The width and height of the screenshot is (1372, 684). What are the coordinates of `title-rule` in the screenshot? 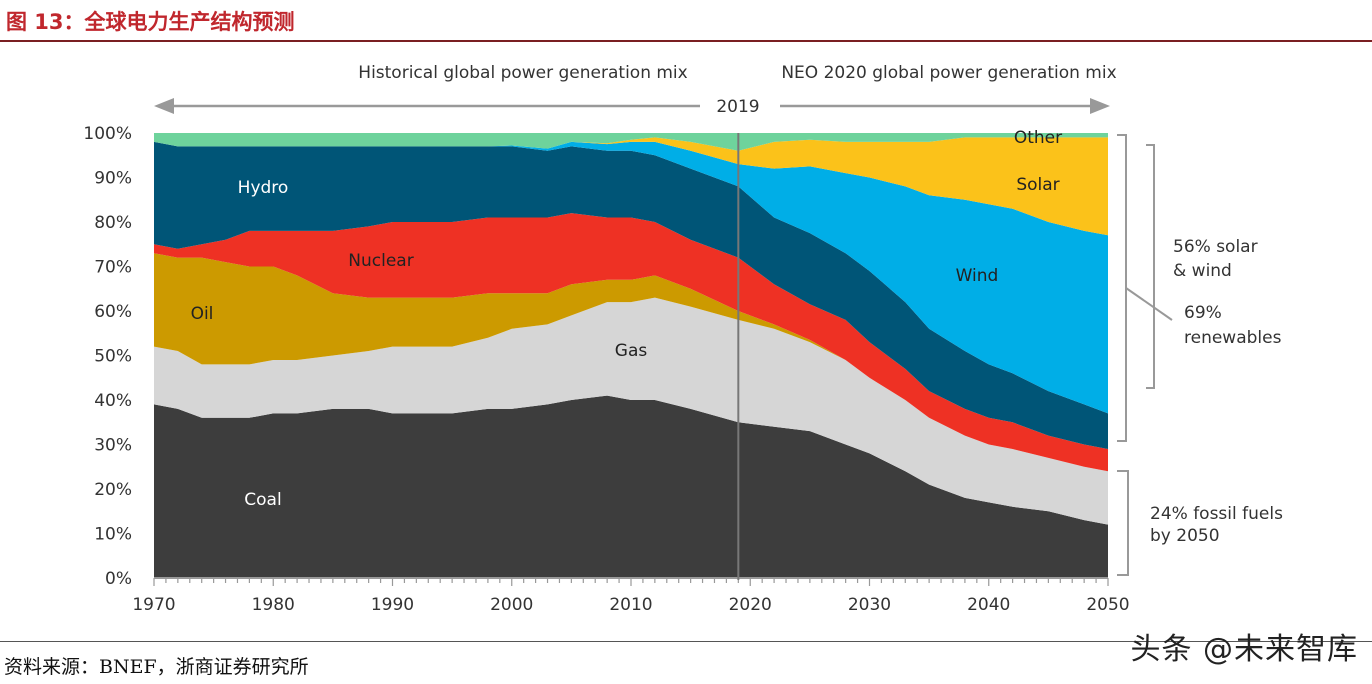 It's located at (686, 41).